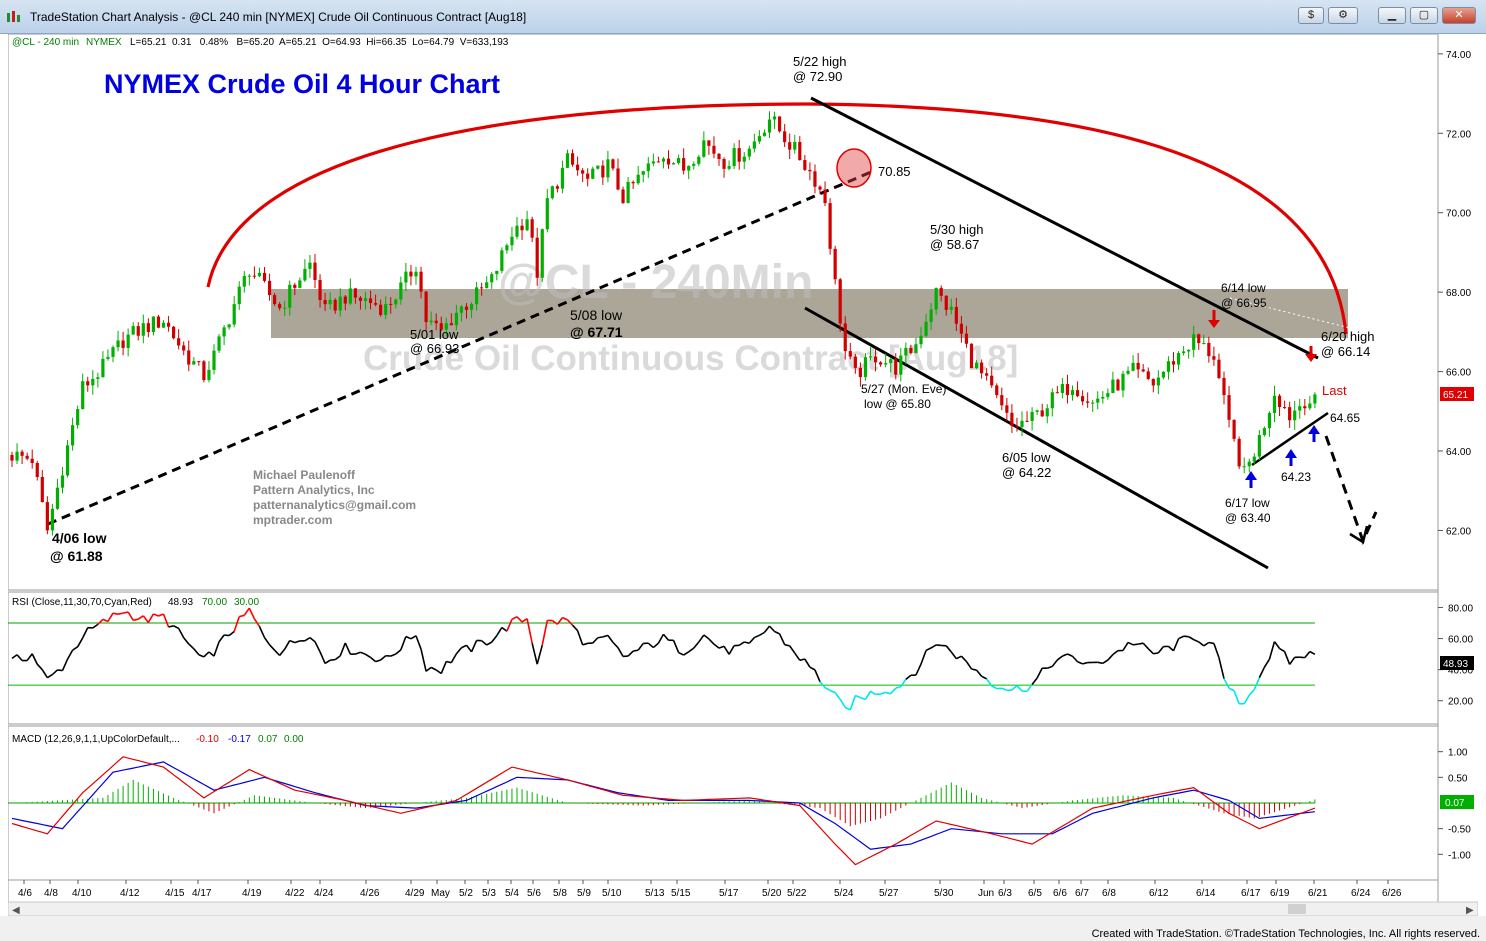 This screenshot has width=1486, height=941. I want to click on annotation-jun17-low: 6/17 low, so click(1247, 503).